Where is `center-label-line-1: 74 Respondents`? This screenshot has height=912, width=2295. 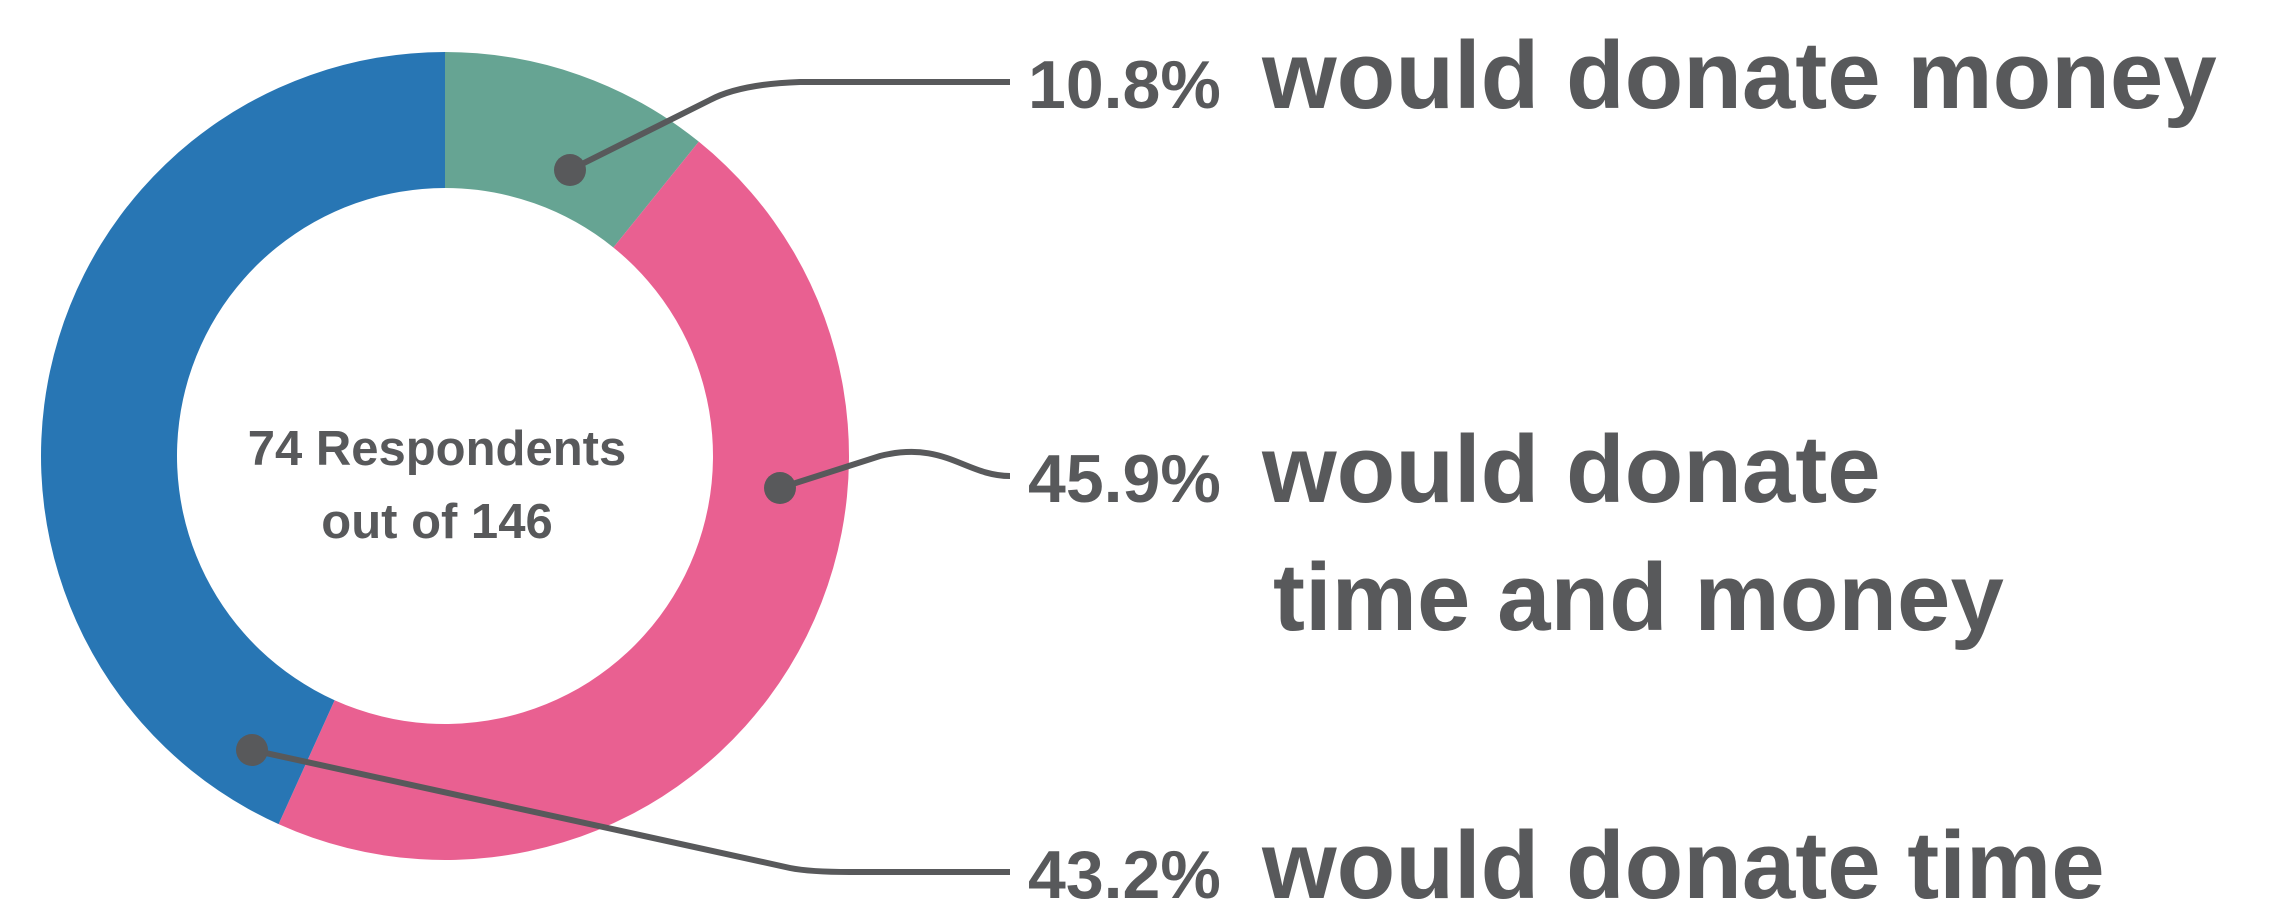 center-label-line-1: 74 Respondents is located at coordinates (437, 449).